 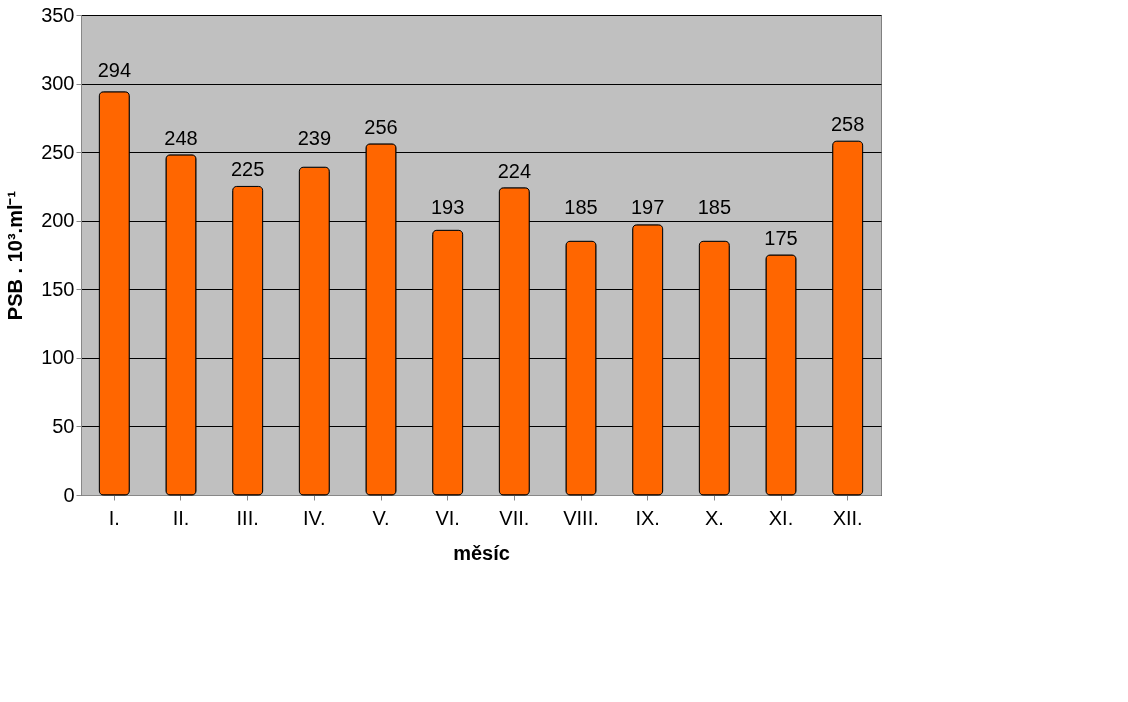 I want to click on y-tick-label: 100, so click(x=58, y=357).